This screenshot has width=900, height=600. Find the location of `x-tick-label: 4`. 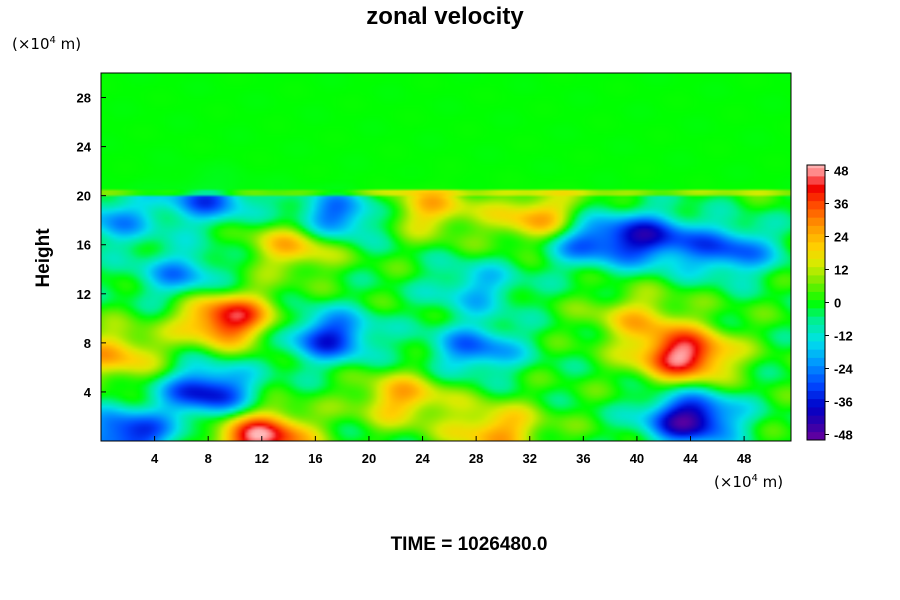

x-tick-label: 4 is located at coordinates (155, 458).